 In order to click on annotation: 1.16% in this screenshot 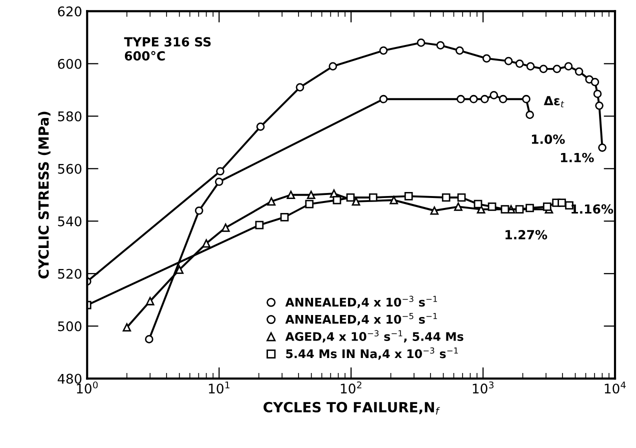, I will do `click(593, 209)`.